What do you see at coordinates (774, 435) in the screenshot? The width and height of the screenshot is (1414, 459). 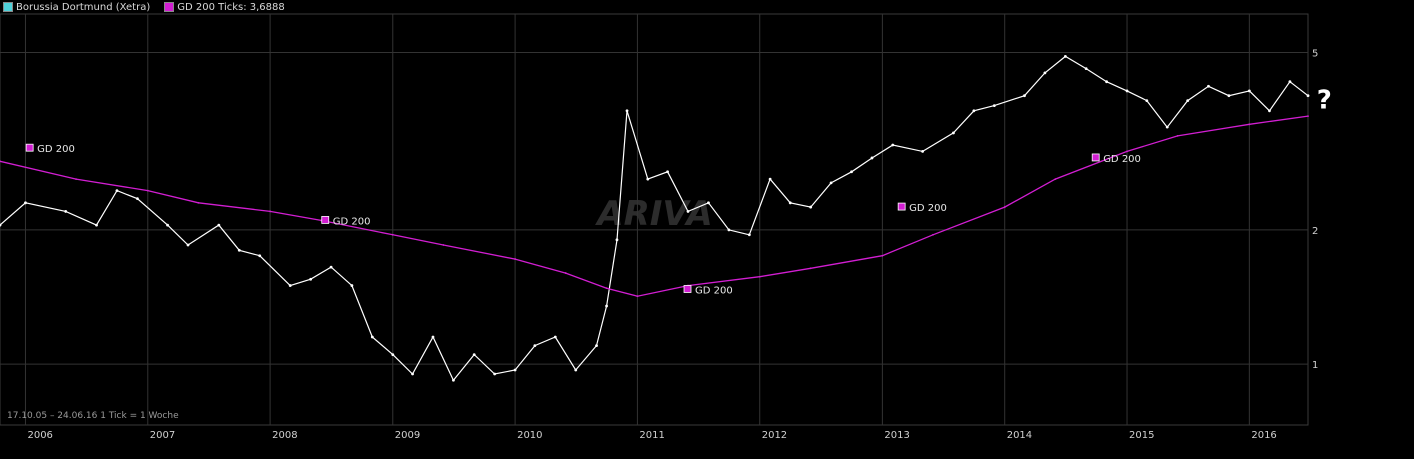 I see `x-tick-label-2012: 2012` at bounding box center [774, 435].